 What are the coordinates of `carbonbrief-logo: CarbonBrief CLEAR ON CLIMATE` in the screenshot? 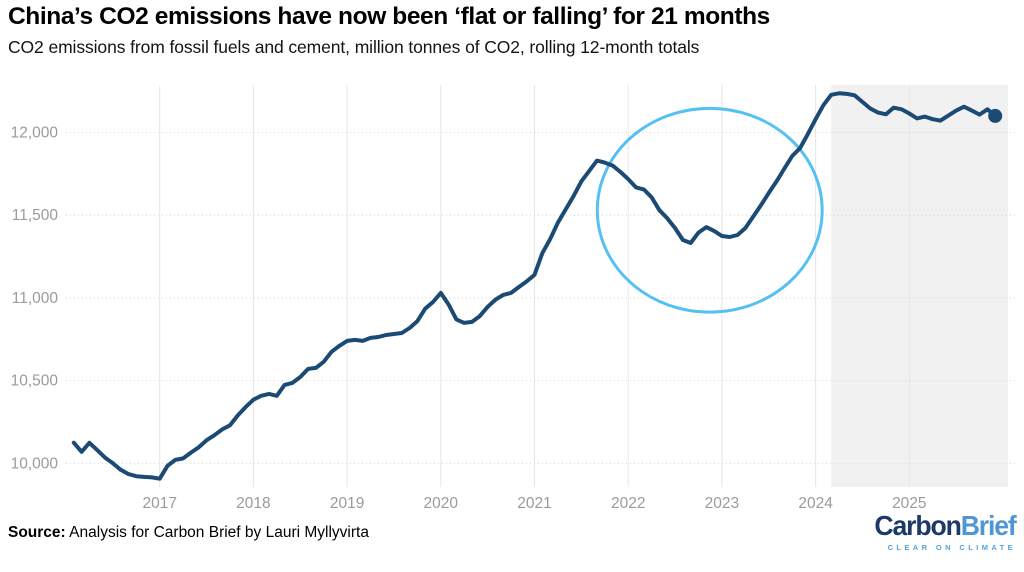 It's located at (942, 531).